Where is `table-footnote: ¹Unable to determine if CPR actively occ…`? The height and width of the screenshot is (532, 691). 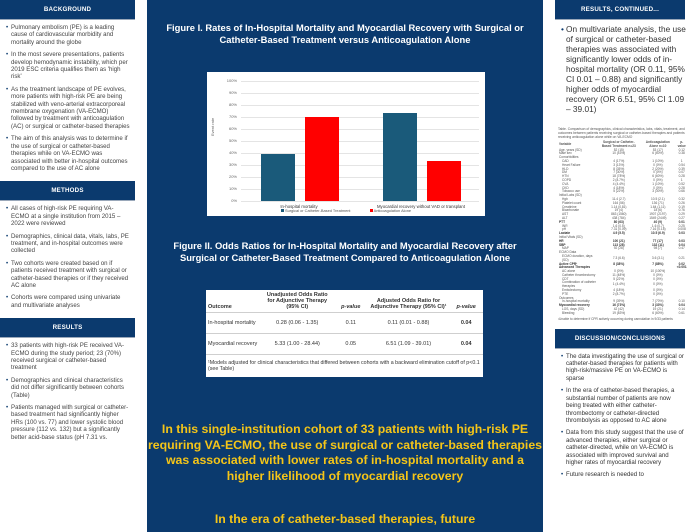
table-footnote: ¹Unable to determine if CPR actively occ… is located at coordinates (615, 318).